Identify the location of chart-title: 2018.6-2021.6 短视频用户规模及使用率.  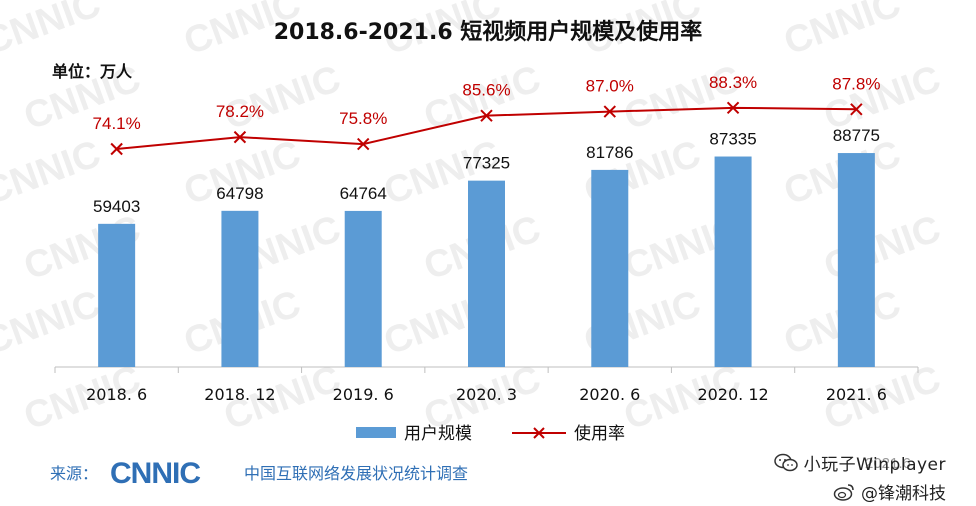
(488, 32).